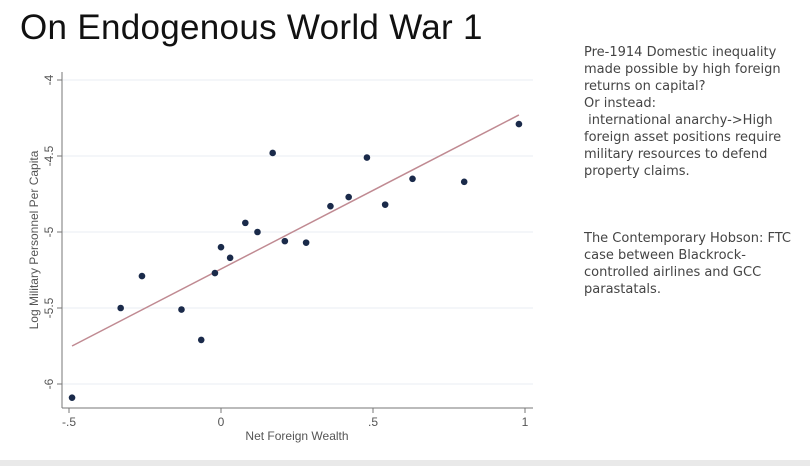 The width and height of the screenshot is (810, 466). Describe the element at coordinates (49, 155) in the screenshot. I see `y-tick-label: -4.5` at that location.